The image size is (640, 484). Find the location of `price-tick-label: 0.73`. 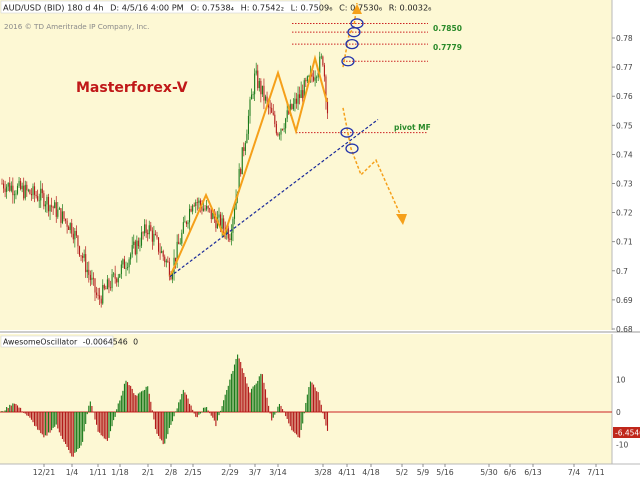

price-tick-label: 0.73 is located at coordinates (624, 184).